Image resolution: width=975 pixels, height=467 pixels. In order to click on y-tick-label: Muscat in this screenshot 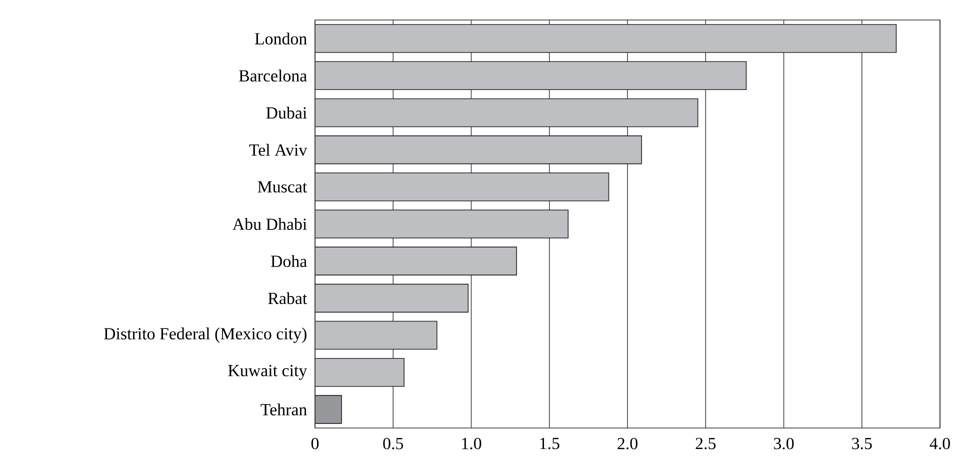, I will do `click(283, 187)`.